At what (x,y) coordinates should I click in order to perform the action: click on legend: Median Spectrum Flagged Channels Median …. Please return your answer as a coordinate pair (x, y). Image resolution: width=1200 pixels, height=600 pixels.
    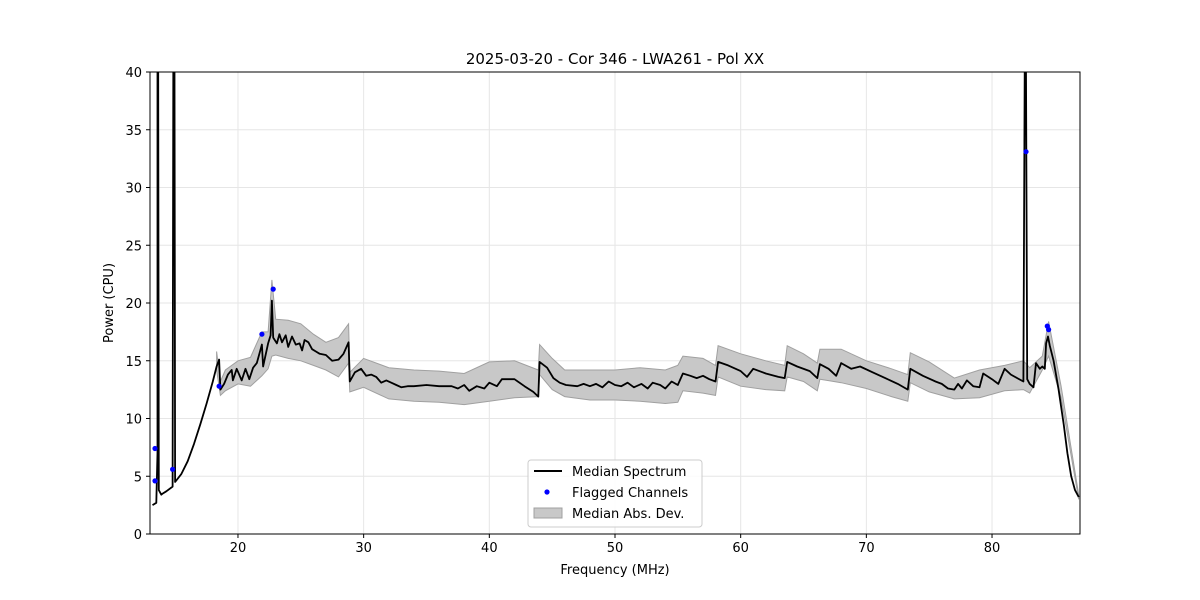
    Looking at the image, I should click on (615, 493).